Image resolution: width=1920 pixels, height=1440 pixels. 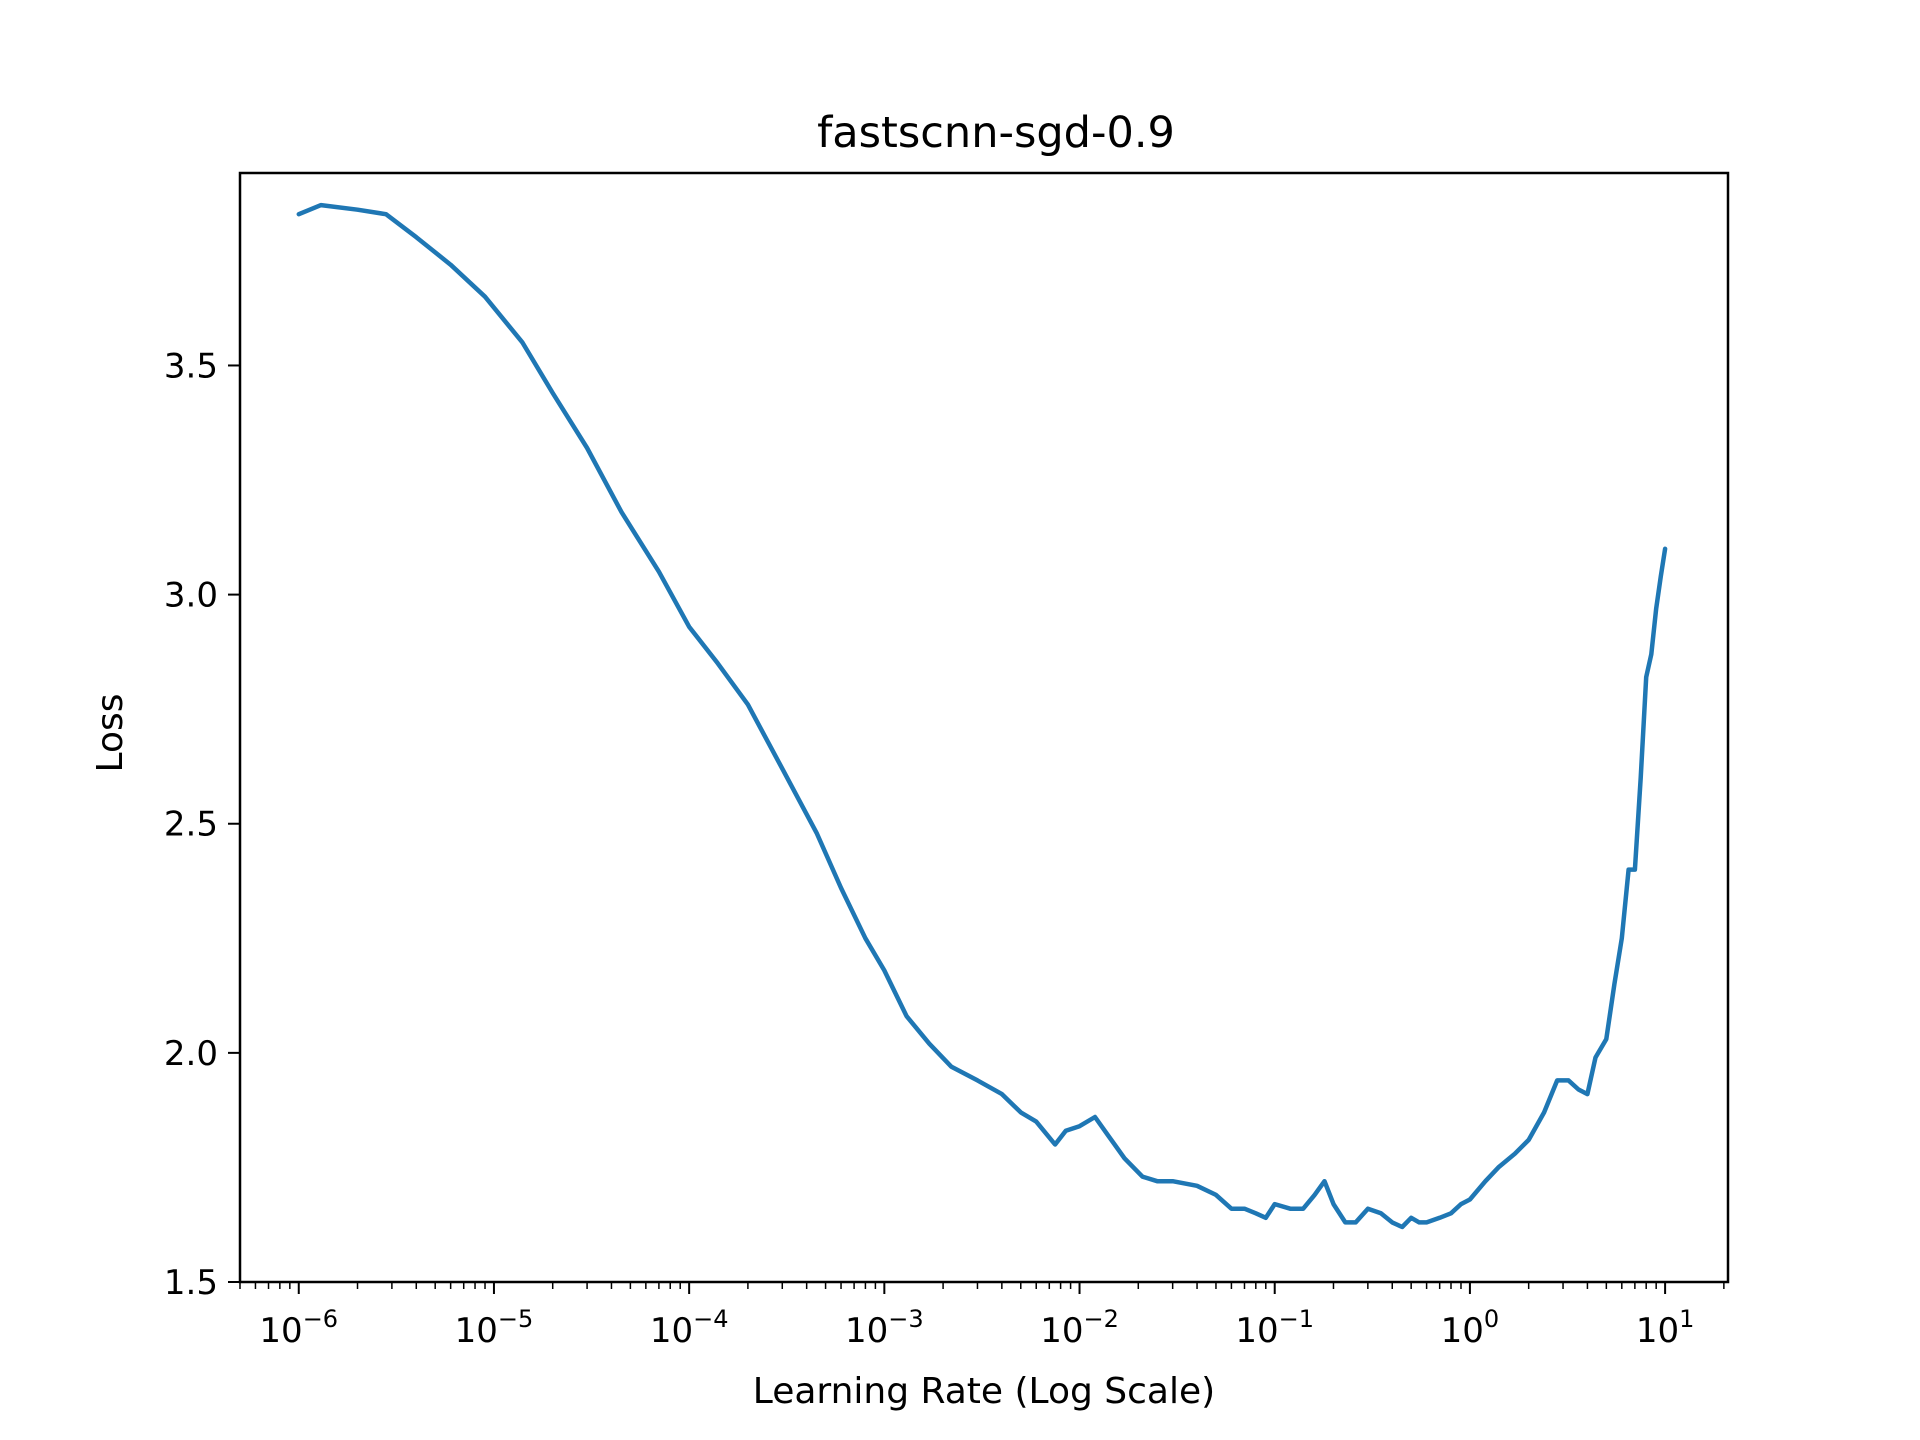 What do you see at coordinates (1079, 1328) in the screenshot?
I see `x-tick-label: 10⁻²` at bounding box center [1079, 1328].